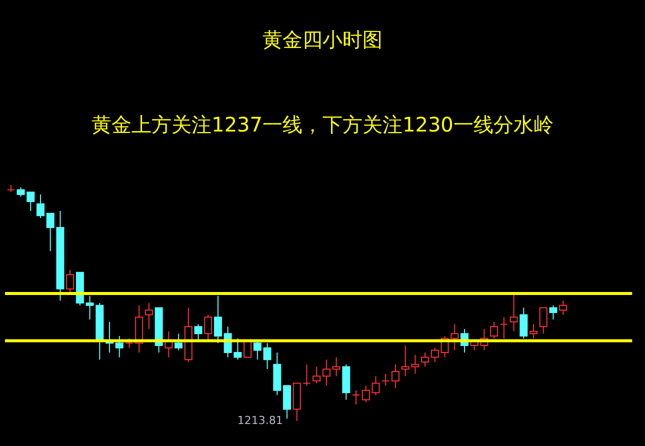  I want to click on annotation: 1213.81, so click(260, 420).